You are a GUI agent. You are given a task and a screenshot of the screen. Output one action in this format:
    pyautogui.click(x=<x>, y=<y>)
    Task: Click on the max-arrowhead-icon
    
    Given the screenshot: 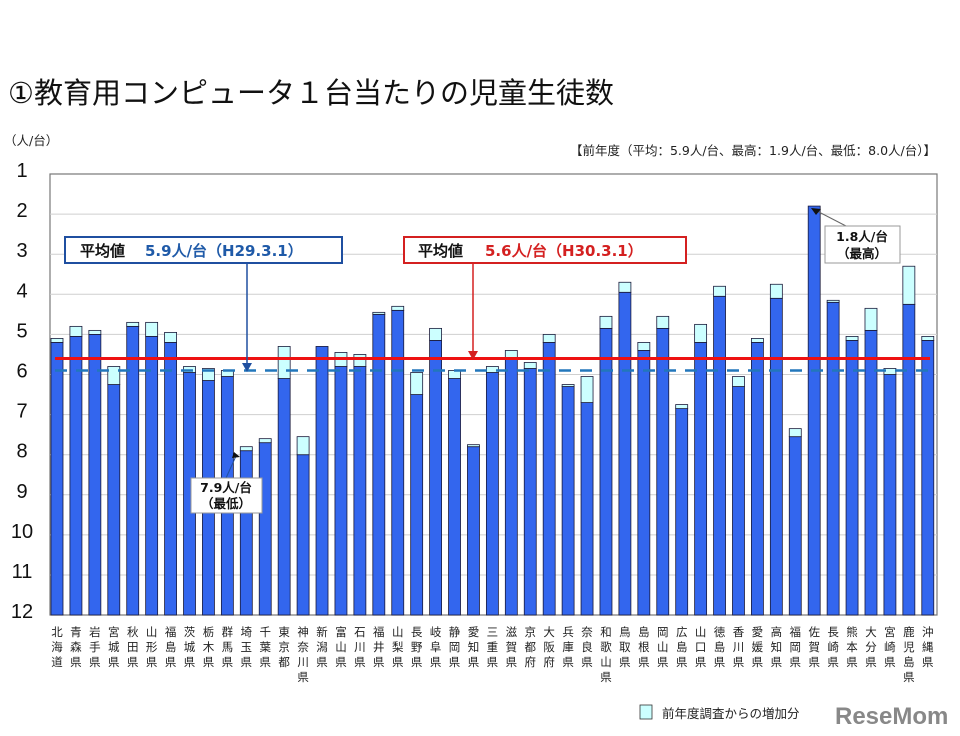 What is the action you would take?
    pyautogui.click(x=816, y=211)
    